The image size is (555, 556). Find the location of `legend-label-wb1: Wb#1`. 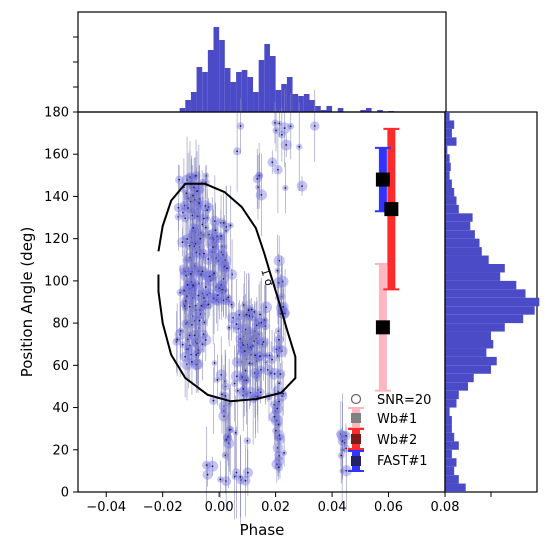

legend-label-wb1: Wb#1 is located at coordinates (397, 419).